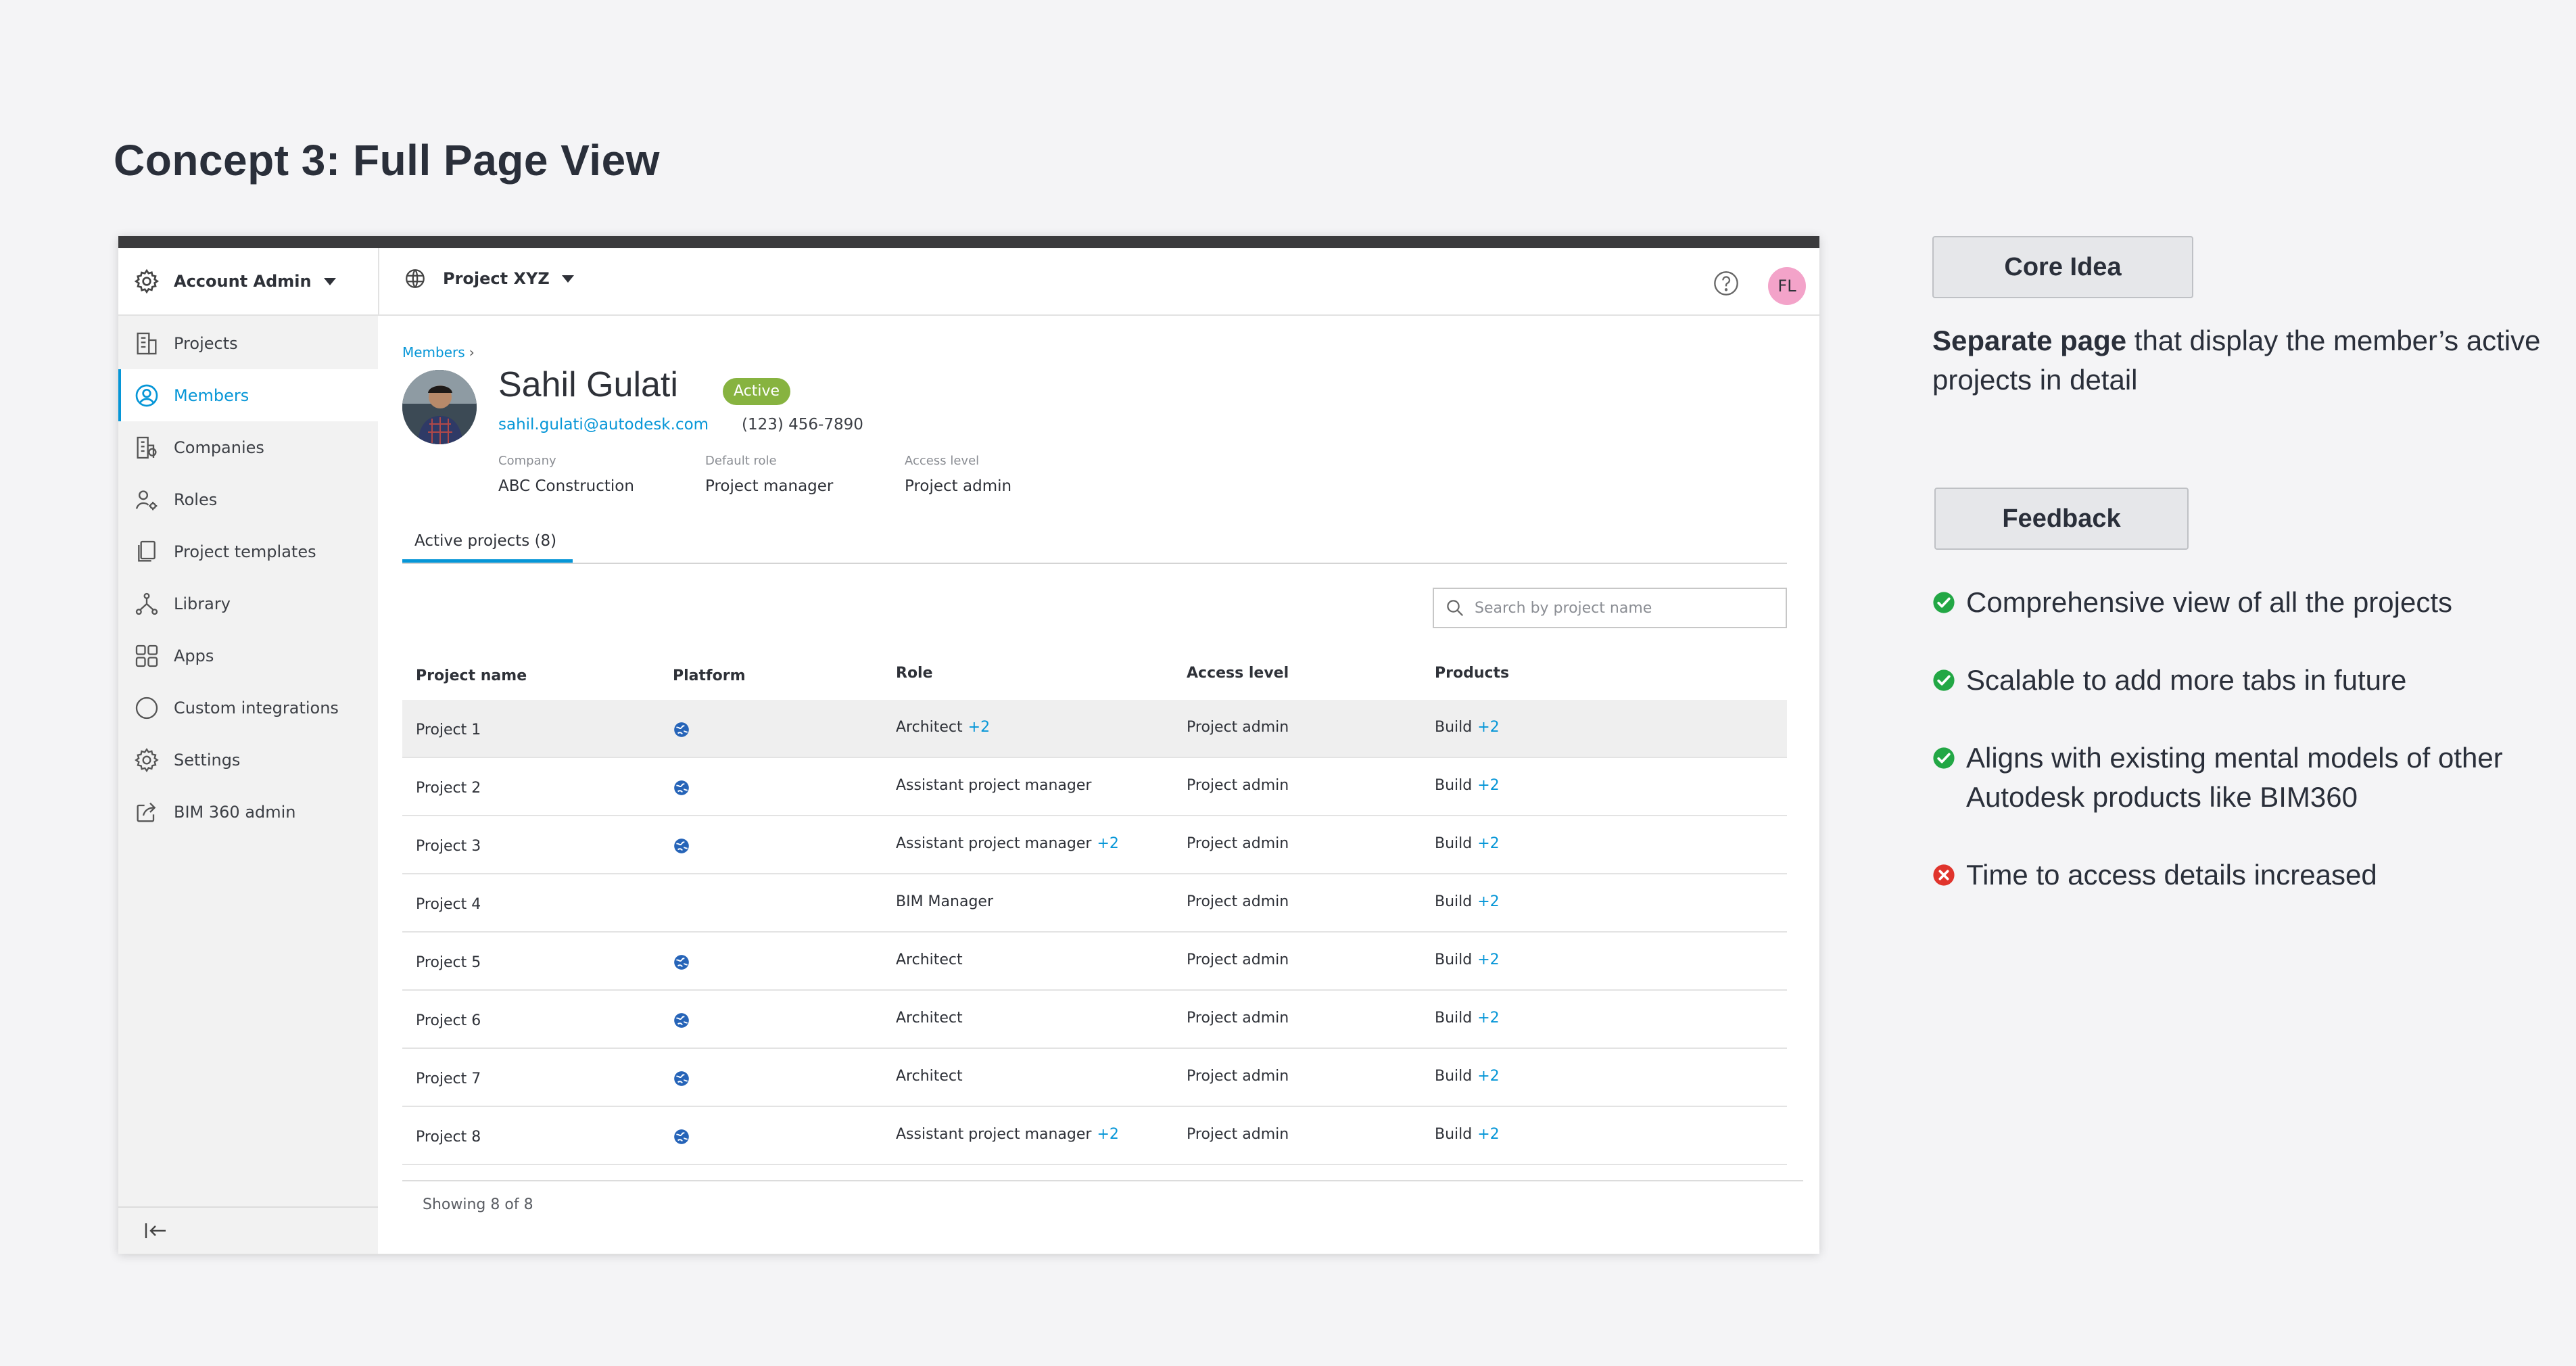  What do you see at coordinates (1726, 284) in the screenshot?
I see `help-icon` at bounding box center [1726, 284].